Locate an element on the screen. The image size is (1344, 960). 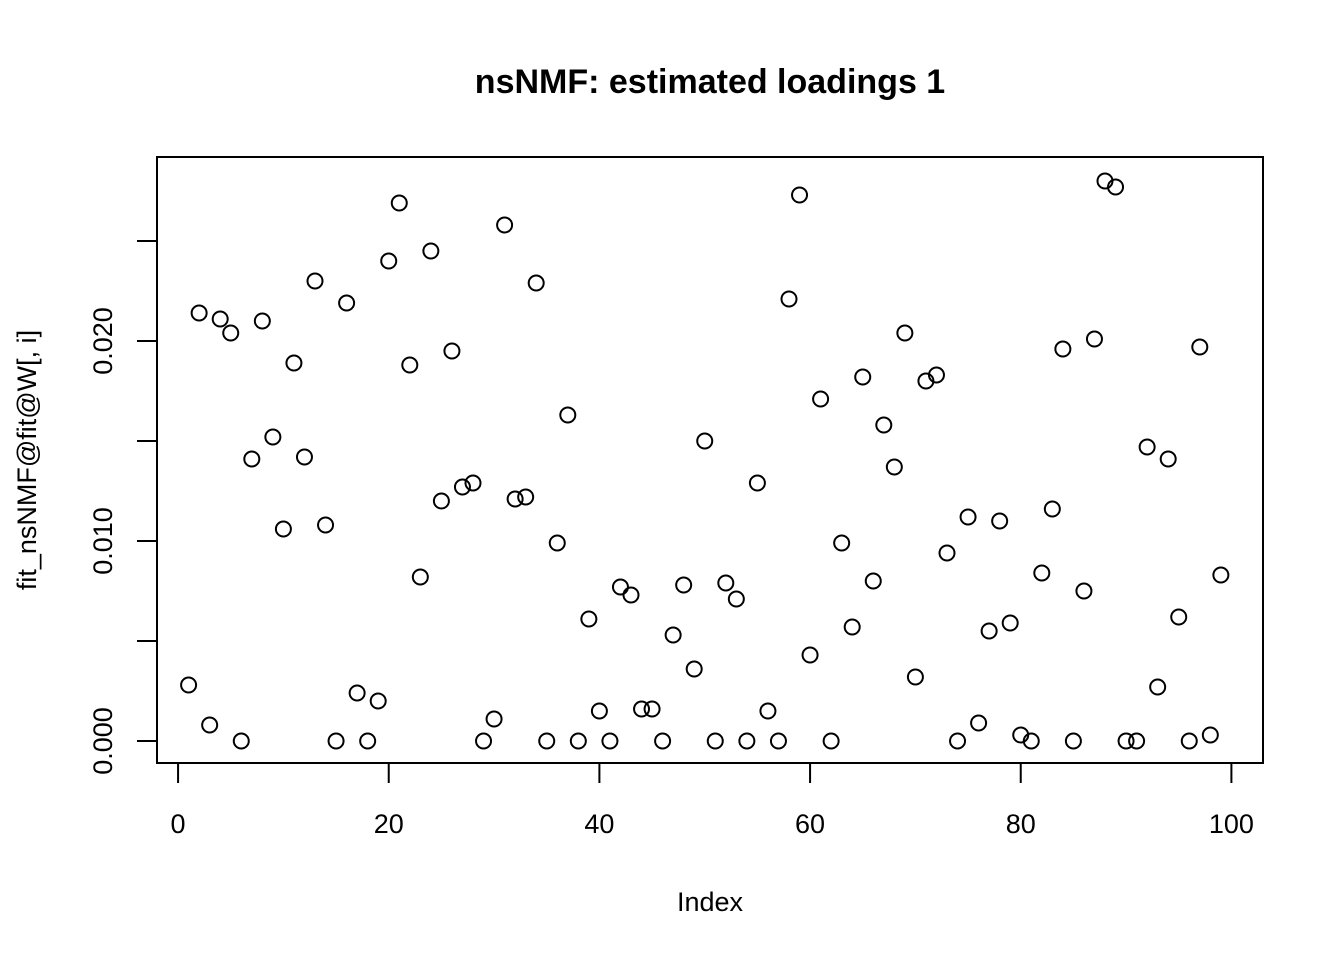
y-axis-label: fit_nsNMF@fit@W[, i] is located at coordinates (27, 460).